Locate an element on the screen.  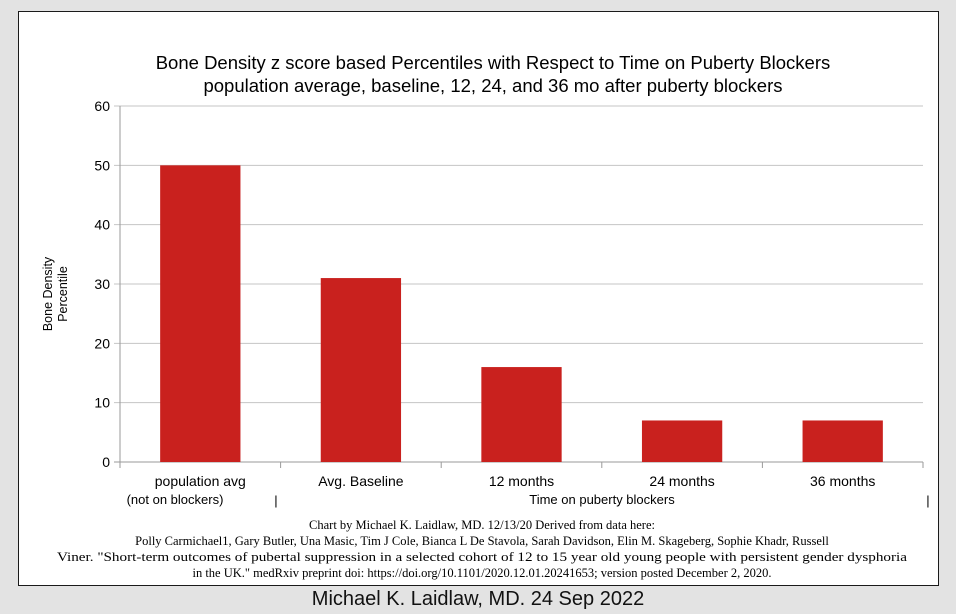
bar-population-avg is located at coordinates (200, 314).